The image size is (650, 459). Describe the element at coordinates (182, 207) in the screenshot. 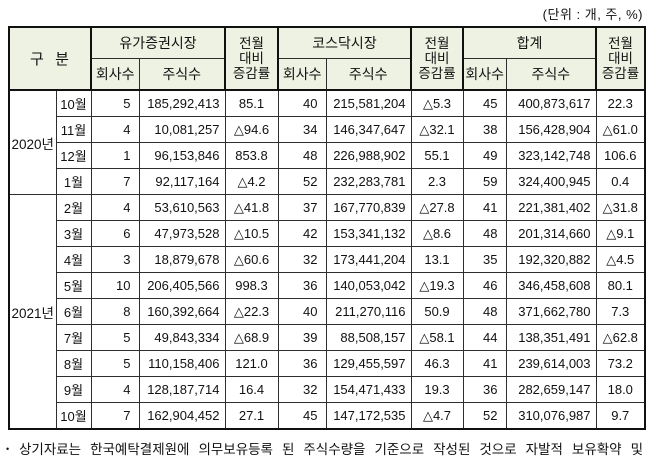

I see `kospi-shares-cell: 53,610,563` at that location.